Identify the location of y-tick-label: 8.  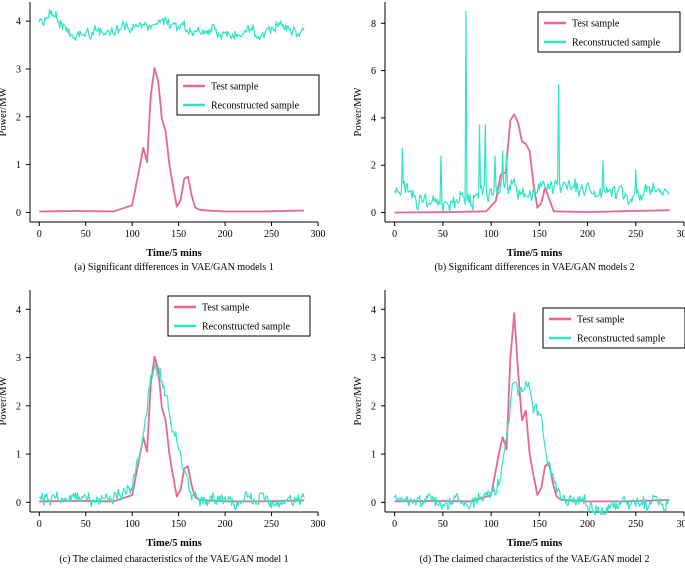
(373, 24).